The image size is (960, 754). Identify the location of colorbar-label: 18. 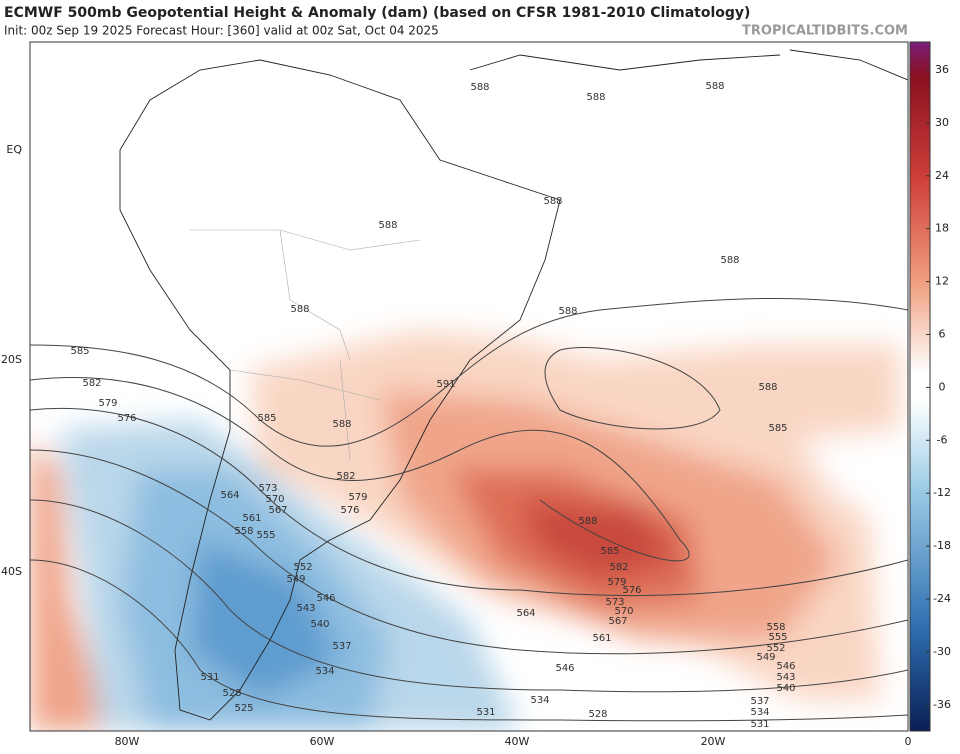
(942, 228).